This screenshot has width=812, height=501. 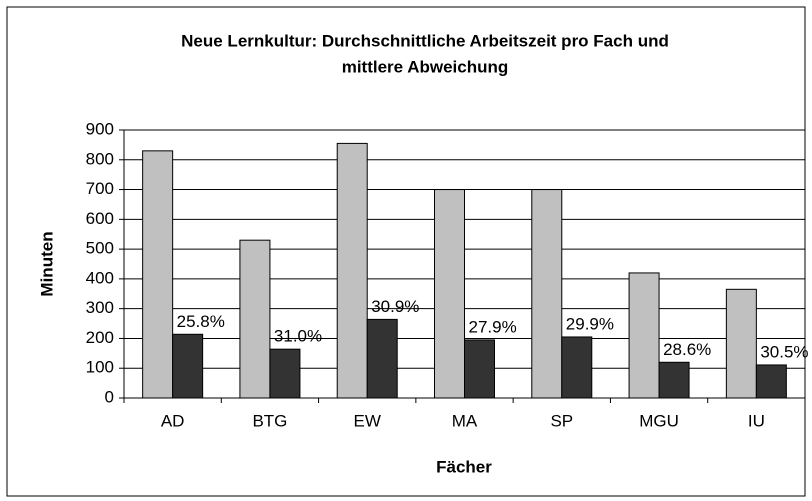 I want to click on y-tick-label: 400, so click(x=100, y=277).